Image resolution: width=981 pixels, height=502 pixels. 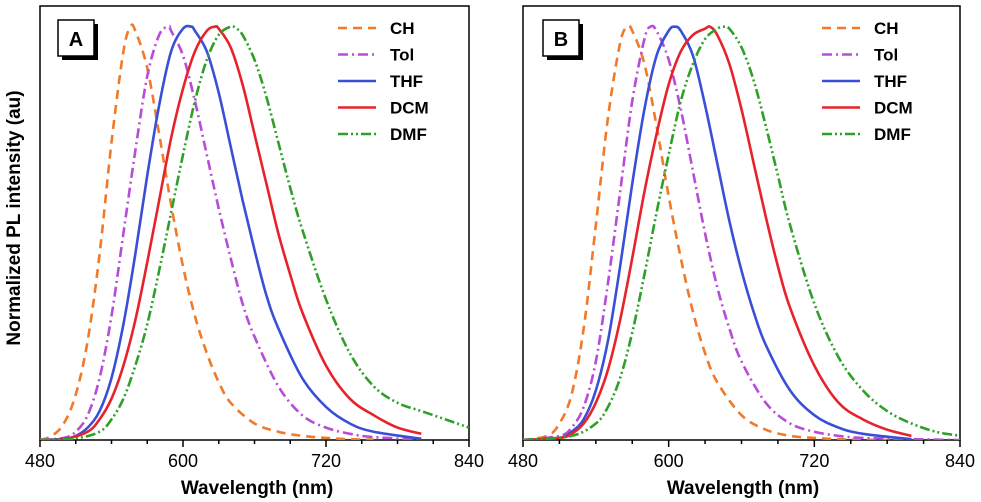 What do you see at coordinates (893, 108) in the screenshot?
I see `legend-label-dcm-b: DCM` at bounding box center [893, 108].